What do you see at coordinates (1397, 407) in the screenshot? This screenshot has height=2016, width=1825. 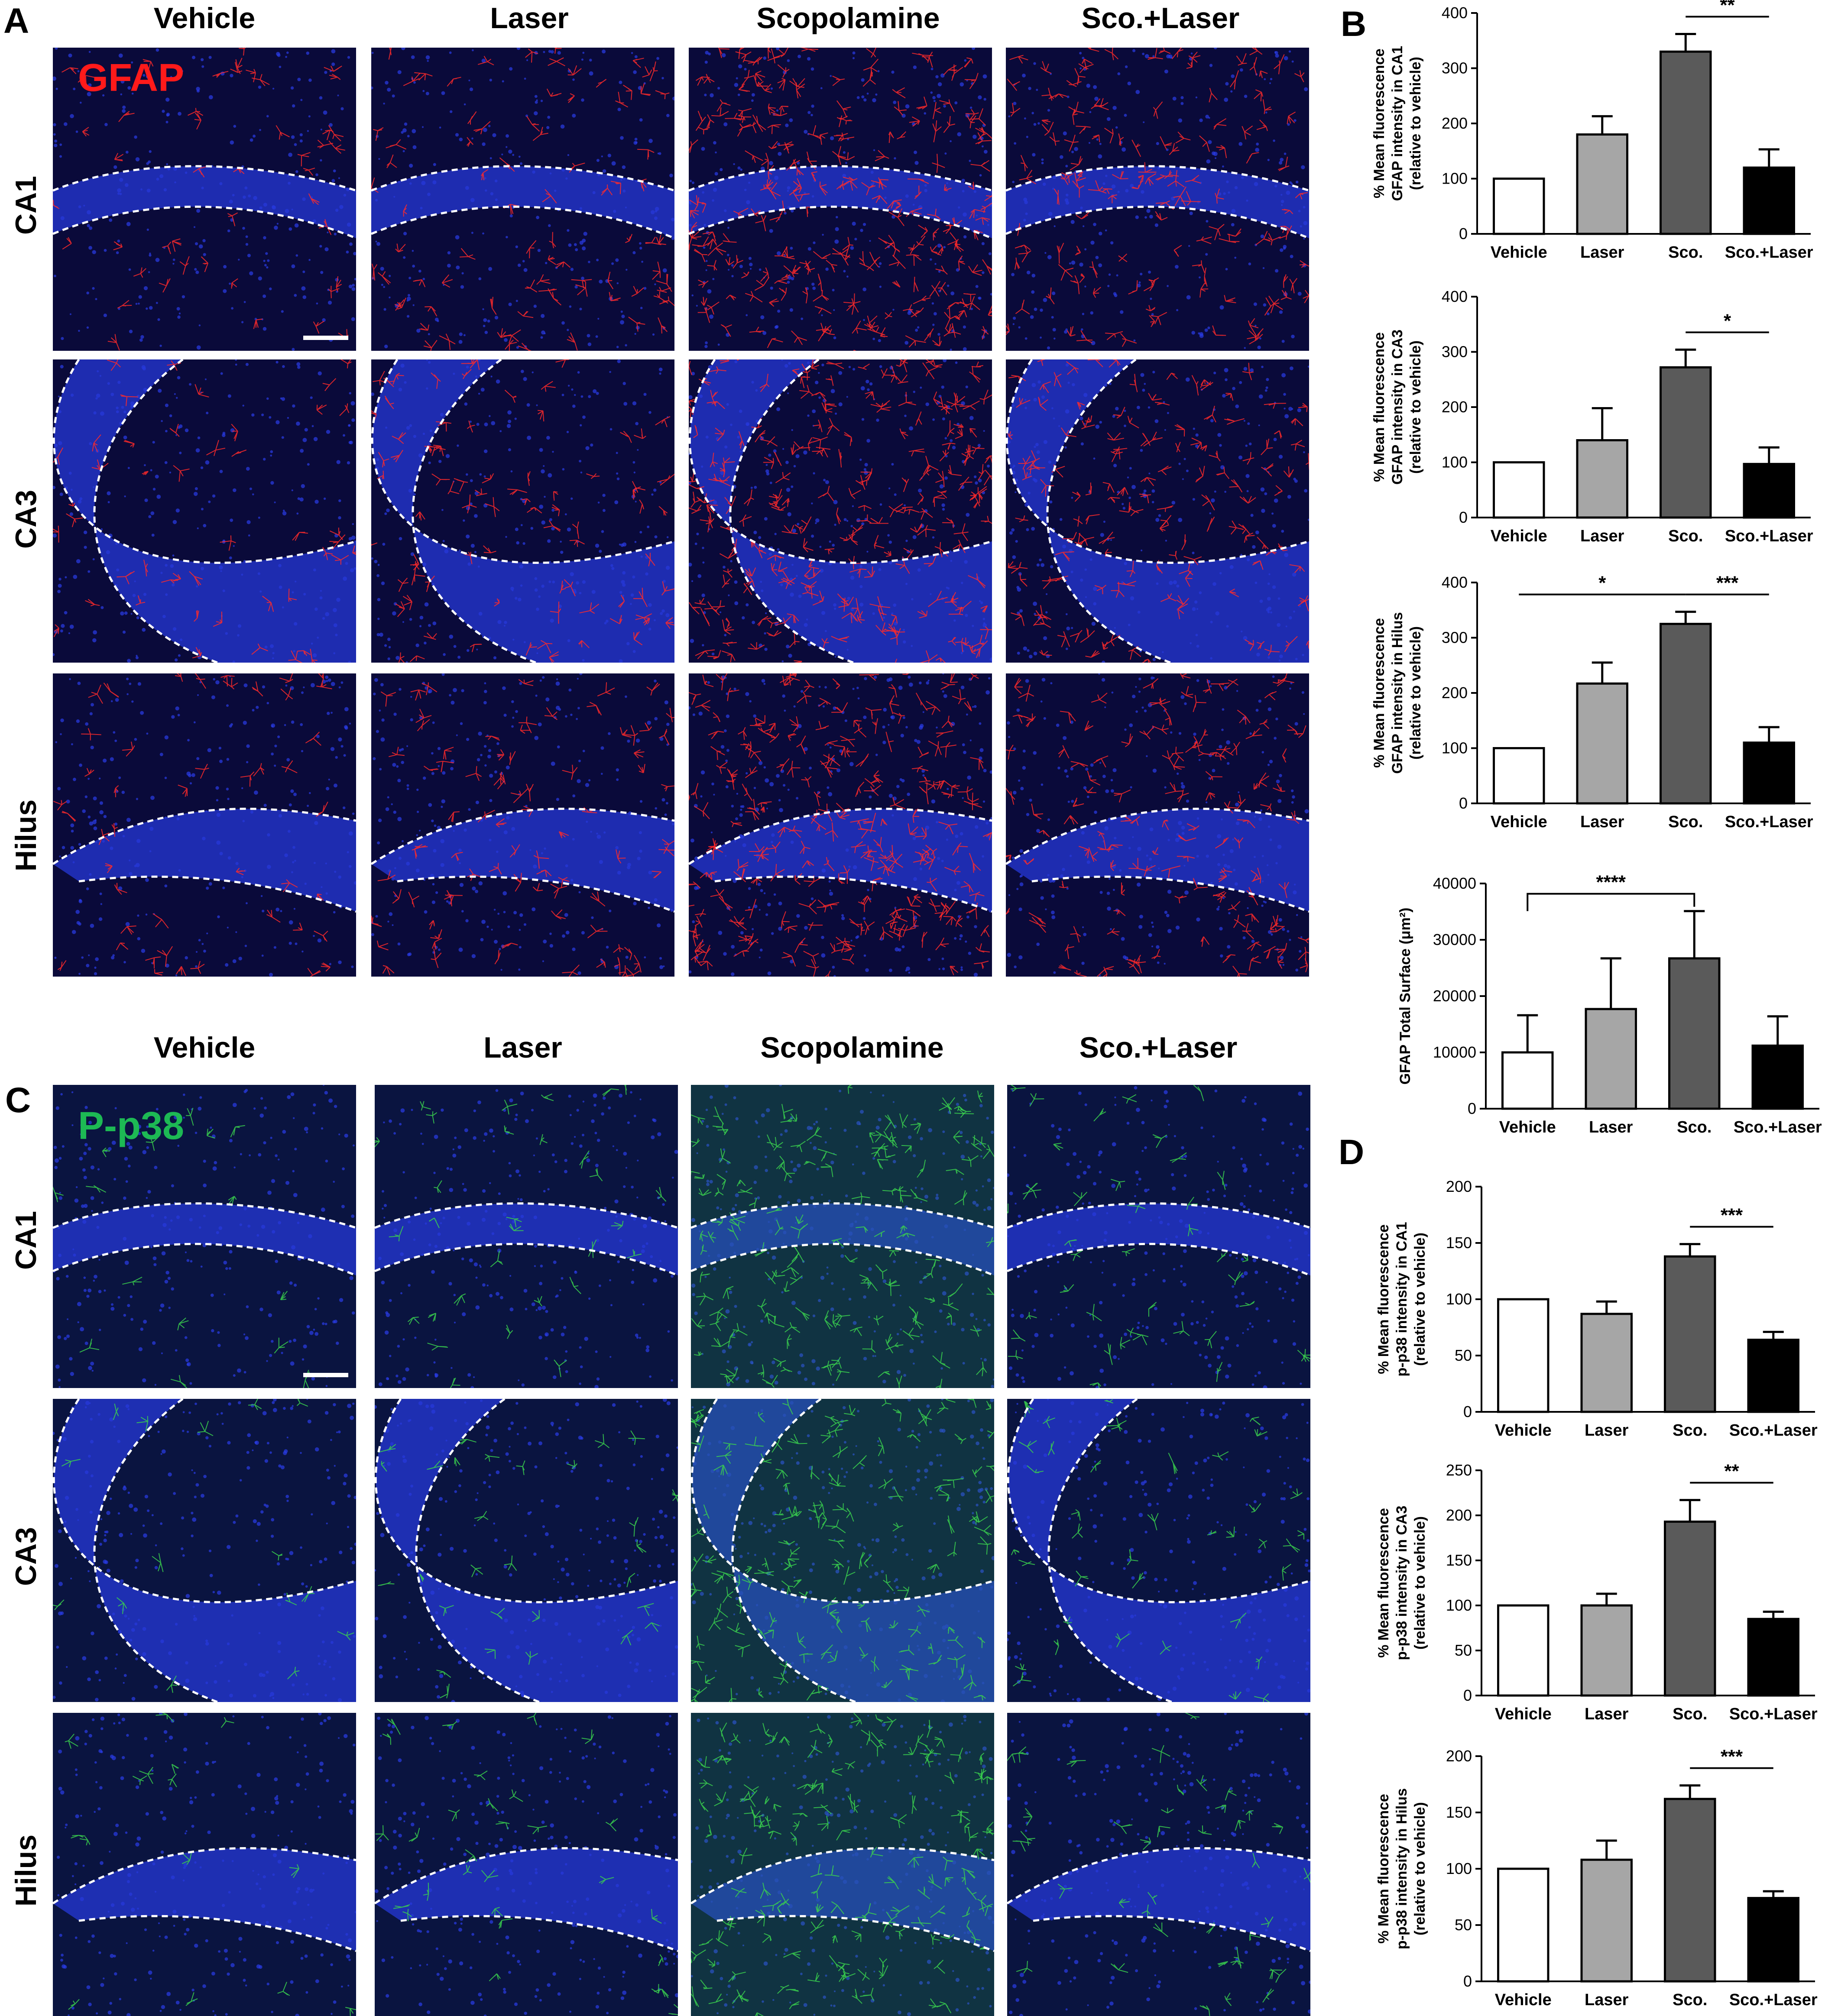 I see `y-axis-label: GFAP intensity in CA3` at bounding box center [1397, 407].